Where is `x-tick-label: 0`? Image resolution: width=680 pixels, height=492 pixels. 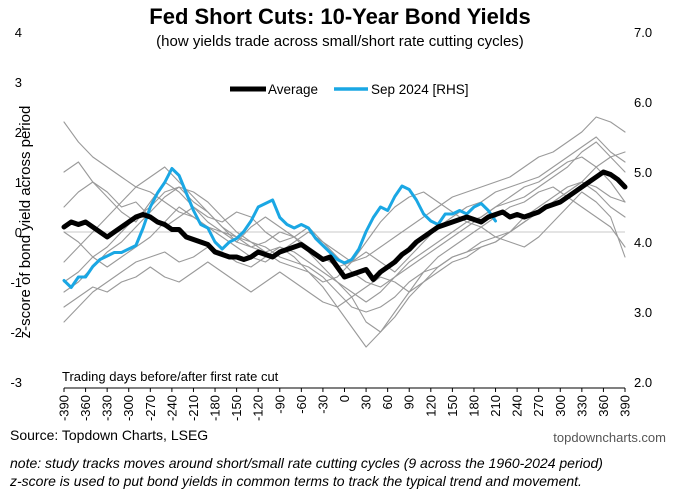
x-tick-label: 0 is located at coordinates (344, 398).